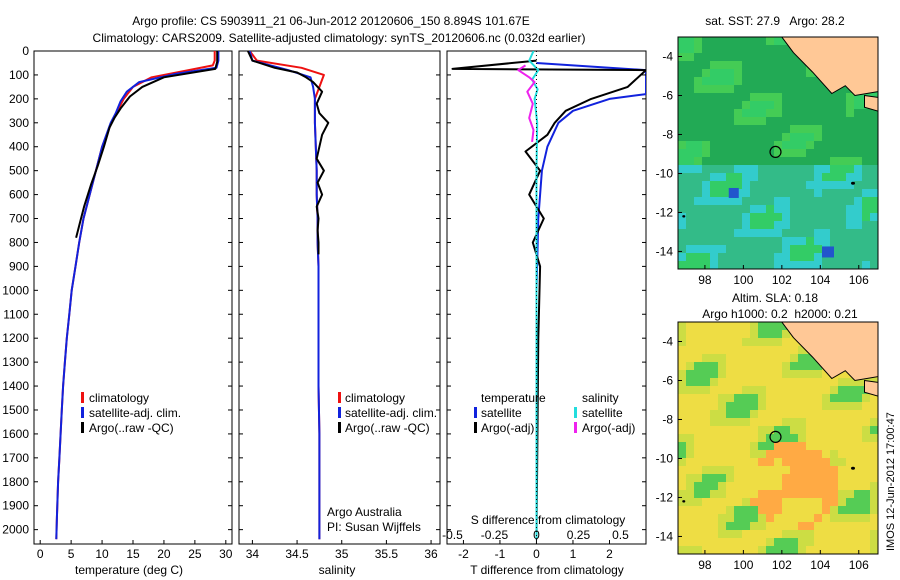 Image resolution: width=900 pixels, height=580 pixels. What do you see at coordinates (15, 338) in the screenshot?
I see `depth-tick-label: 1200` at bounding box center [15, 338].